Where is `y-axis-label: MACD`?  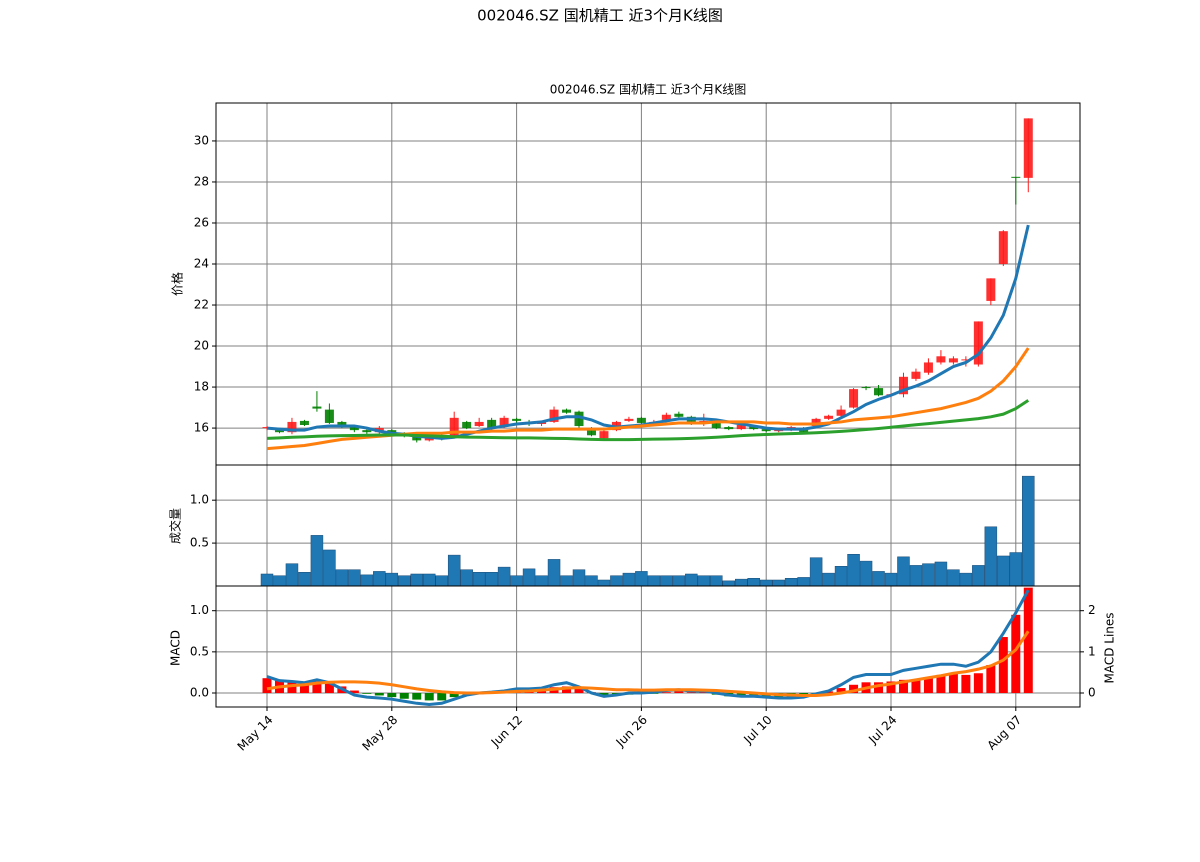
y-axis-label: MACD is located at coordinates (176, 648).